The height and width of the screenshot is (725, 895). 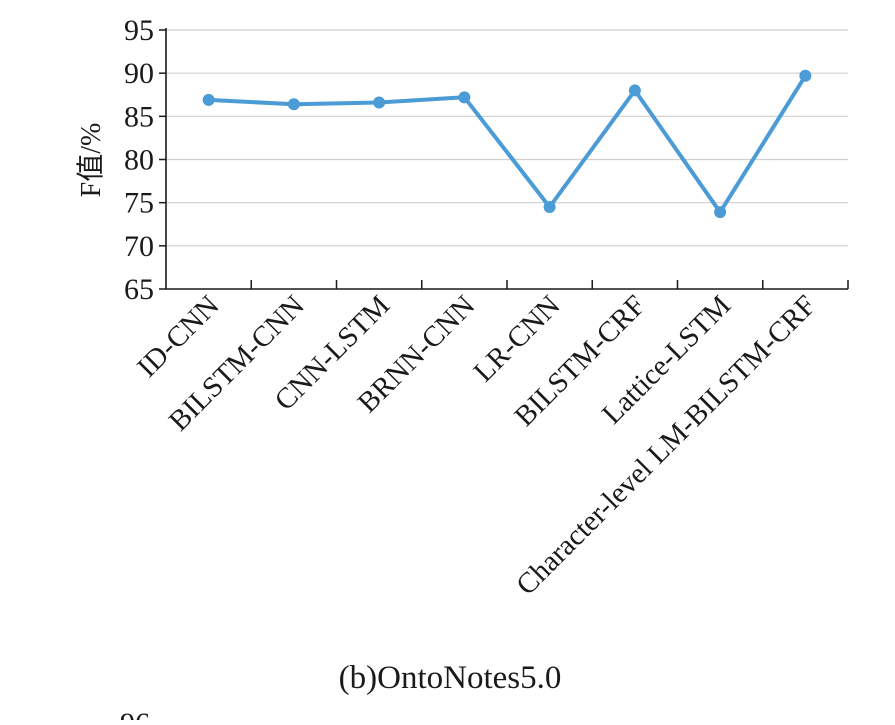 I want to click on y-tick-label: 85, so click(x=139, y=116).